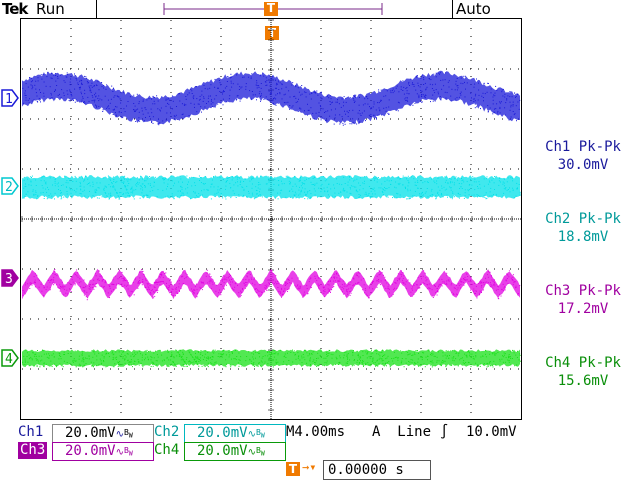  I want to click on trigger-position-field: 0.00000 s, so click(377, 470).